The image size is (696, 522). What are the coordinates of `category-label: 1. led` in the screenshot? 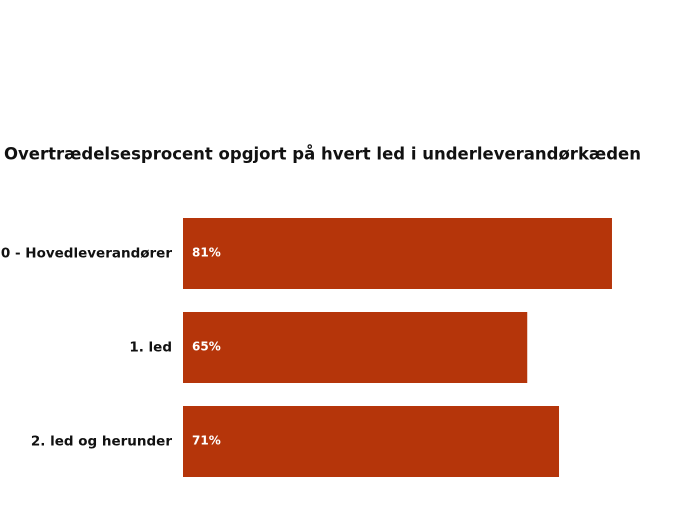 It's located at (150, 348).